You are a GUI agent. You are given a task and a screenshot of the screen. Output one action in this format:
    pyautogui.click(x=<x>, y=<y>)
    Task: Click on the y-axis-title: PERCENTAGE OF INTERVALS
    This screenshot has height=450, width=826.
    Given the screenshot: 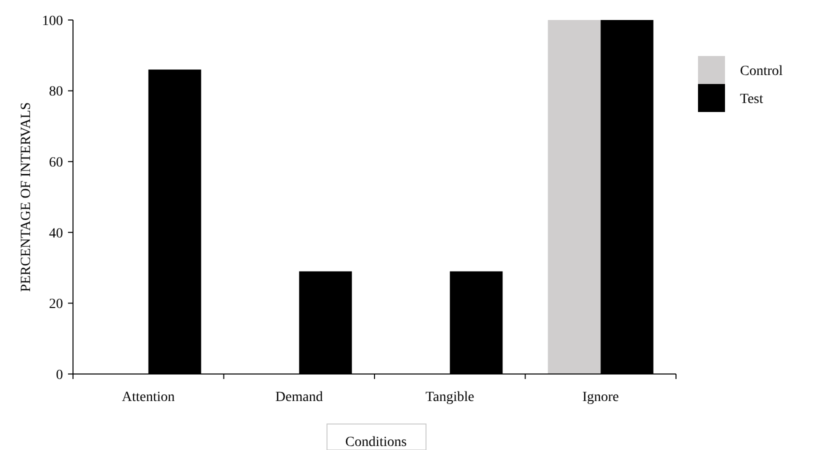 What is the action you would take?
    pyautogui.click(x=26, y=197)
    